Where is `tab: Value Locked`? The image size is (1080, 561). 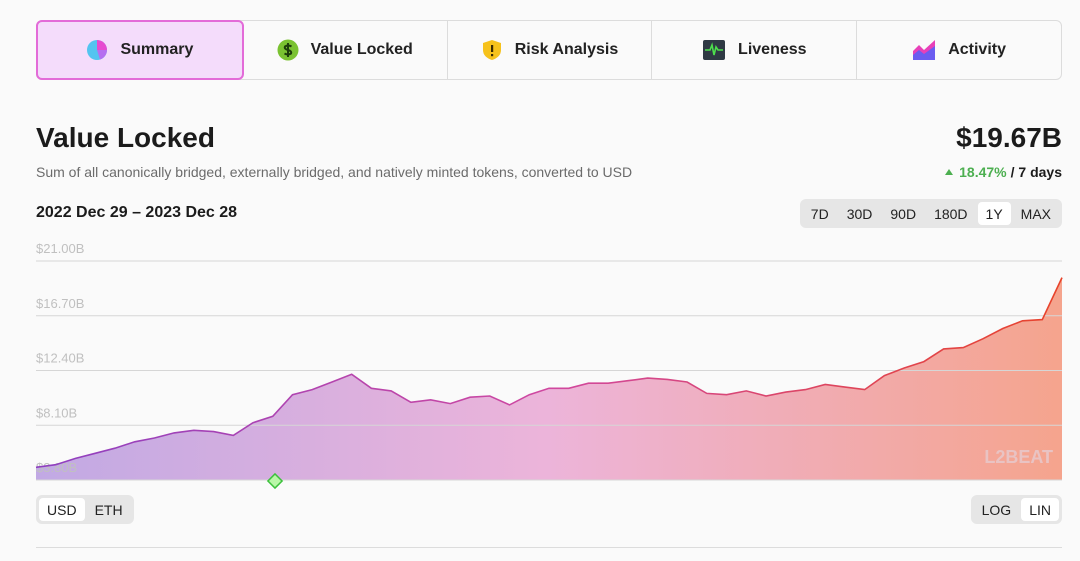
tab: Value Locked is located at coordinates (345, 50).